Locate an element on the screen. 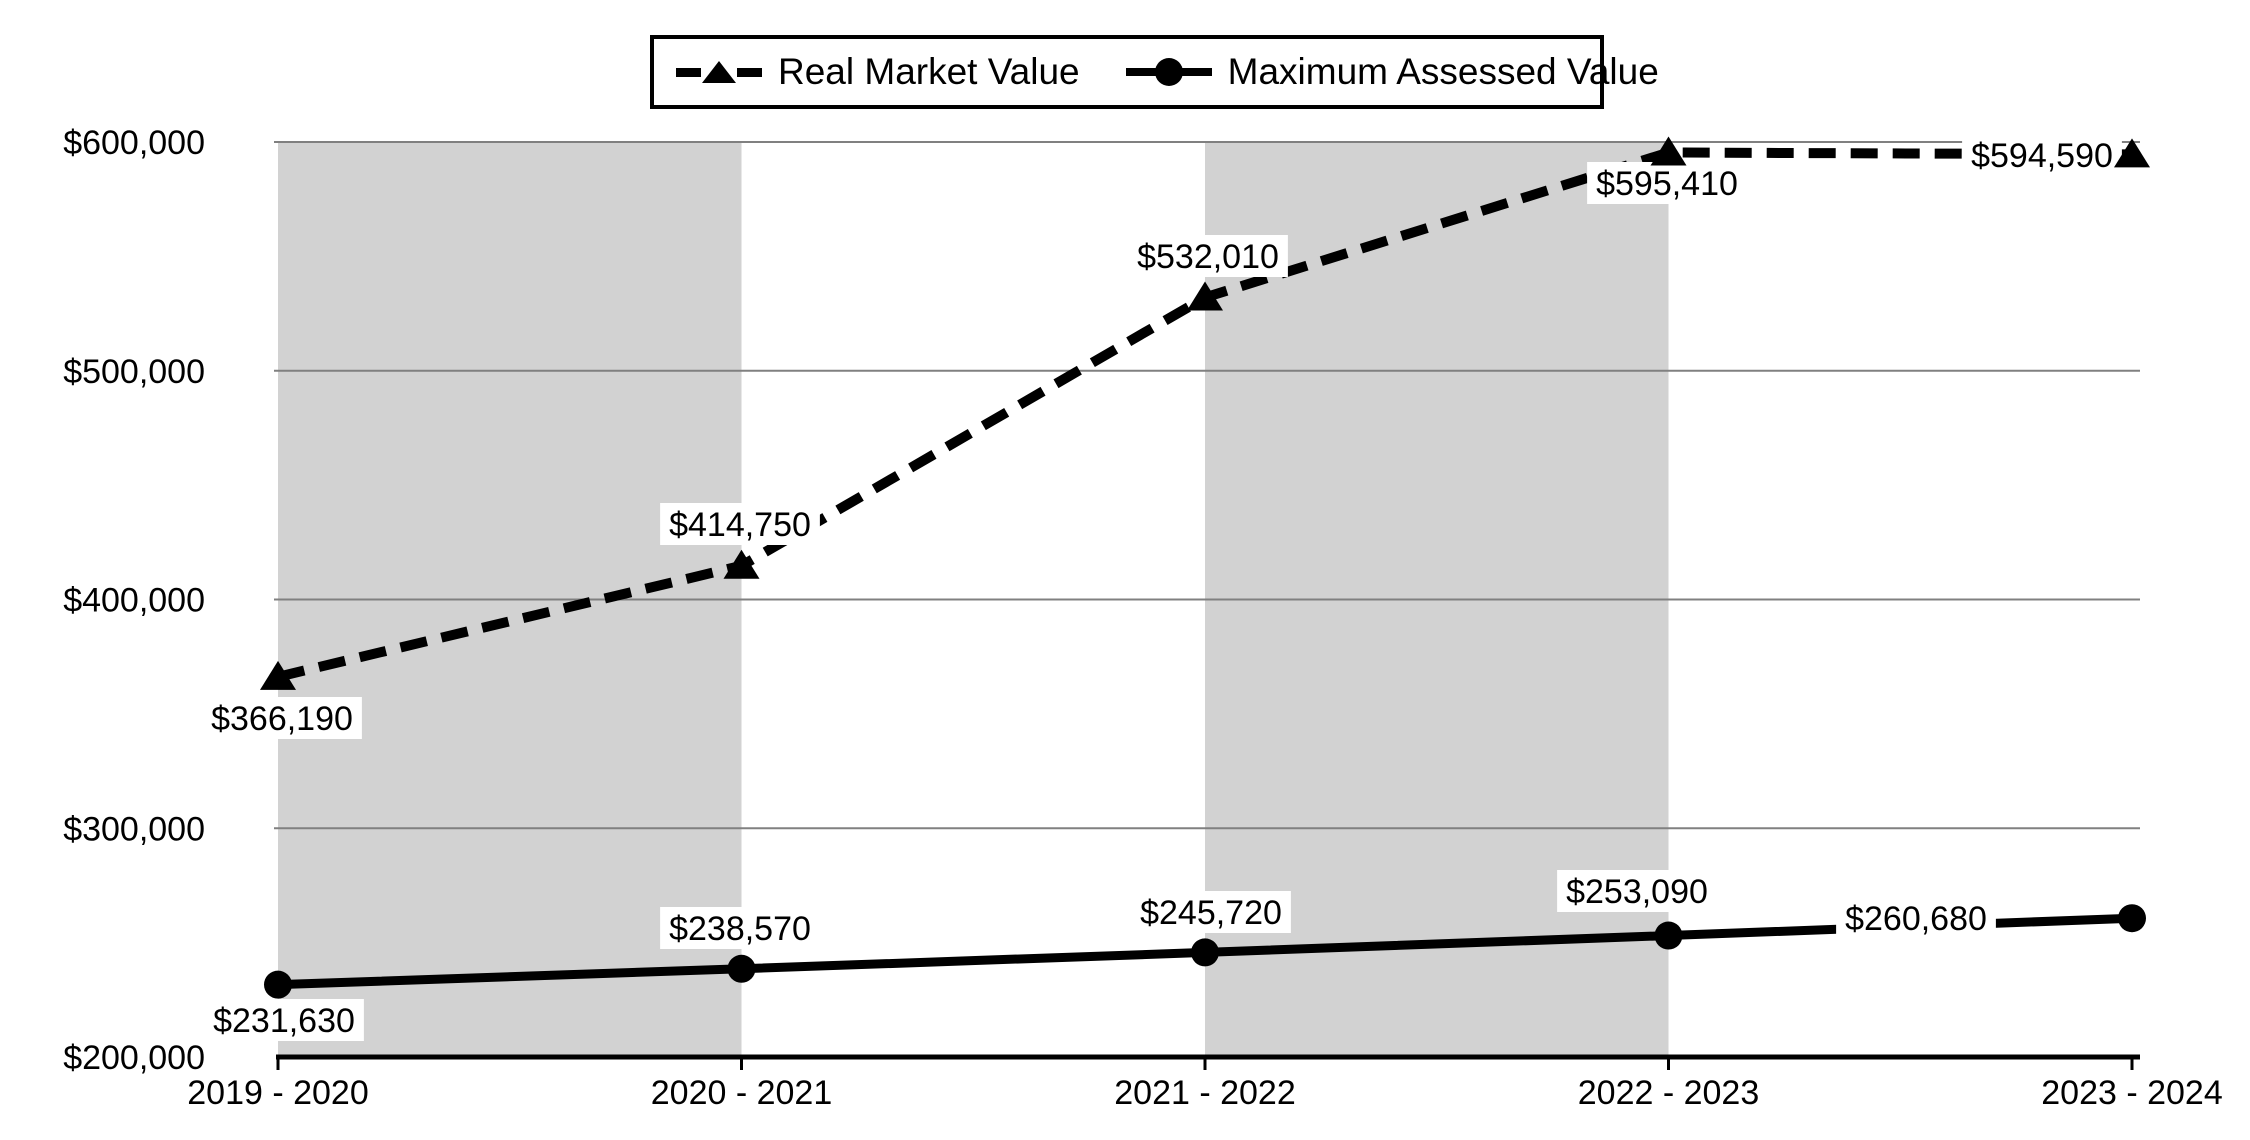 The height and width of the screenshot is (1140, 2250). data-label: $532,010 is located at coordinates (1208, 257).